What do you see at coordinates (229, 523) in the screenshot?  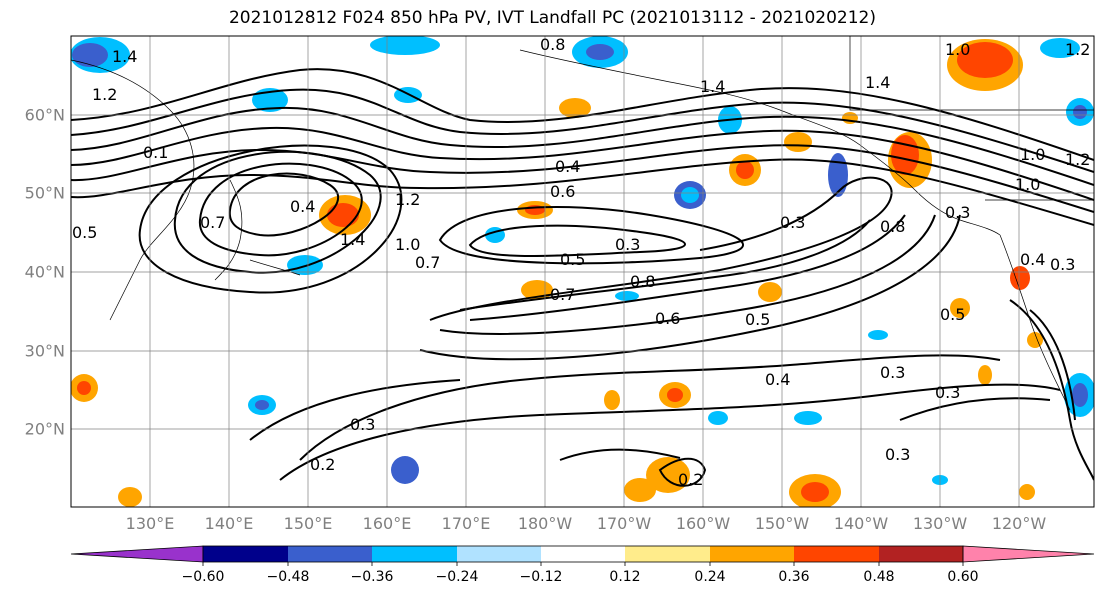 I see `lon-label: 140°E` at bounding box center [229, 523].